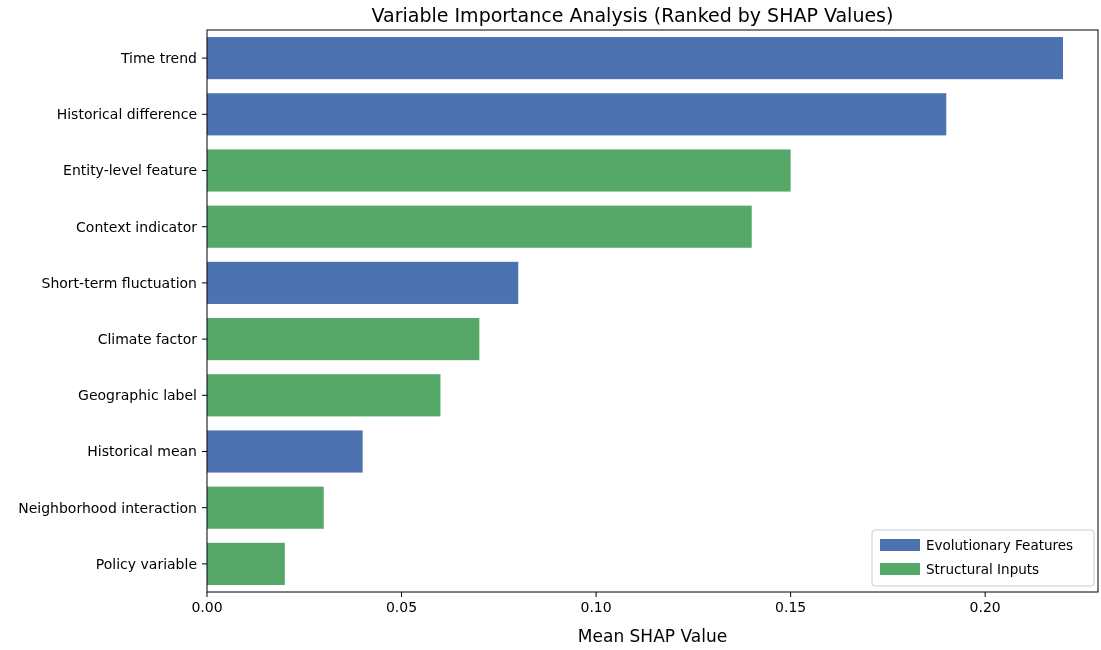 Image resolution: width=1101 pixels, height=650 pixels. What do you see at coordinates (119, 282) in the screenshot?
I see `y-tick-label: Short-term fluctuation` at bounding box center [119, 282].